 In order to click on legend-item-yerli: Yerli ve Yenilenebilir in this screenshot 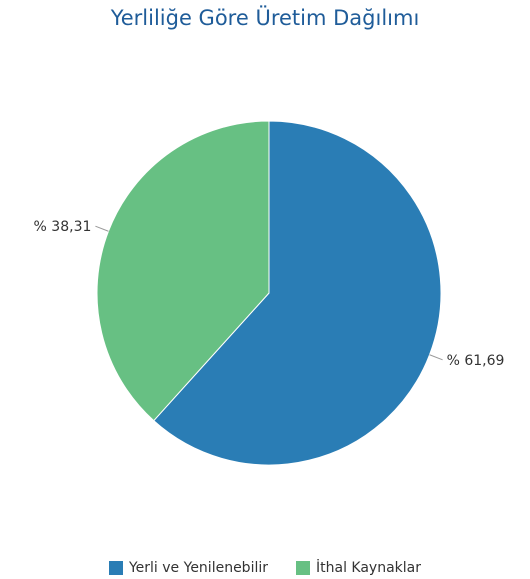, I will do `click(188, 568)`.